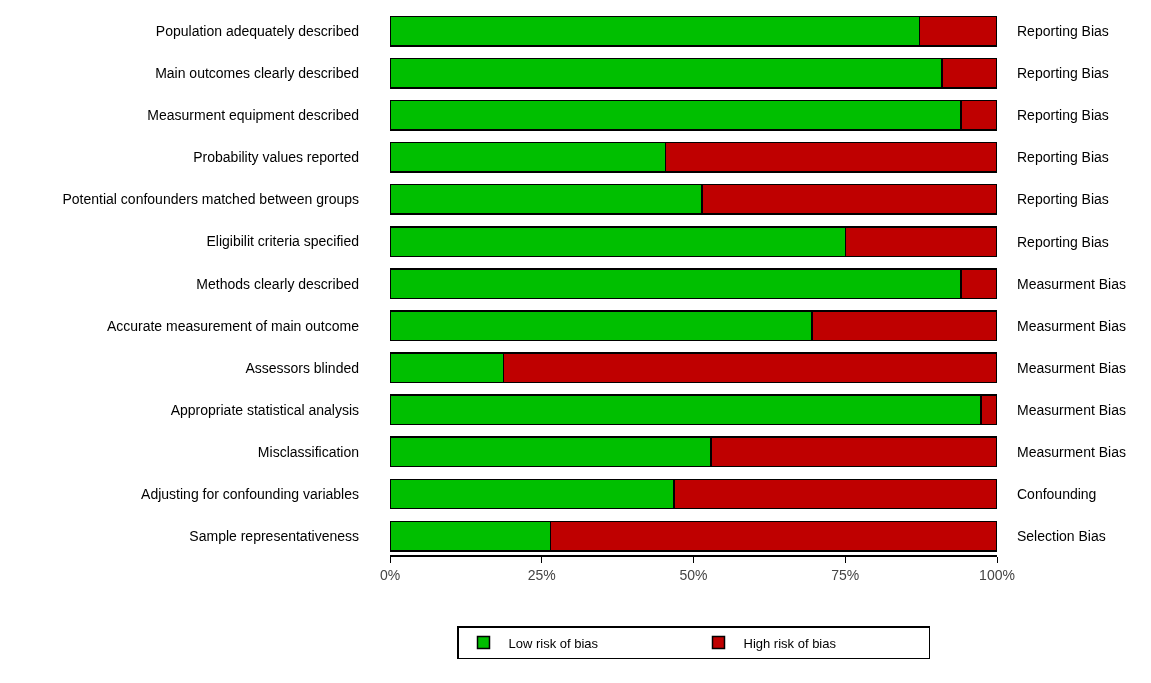 The image size is (1151, 683). Describe the element at coordinates (997, 574) in the screenshot. I see `x-tick-label: 100%` at that location.